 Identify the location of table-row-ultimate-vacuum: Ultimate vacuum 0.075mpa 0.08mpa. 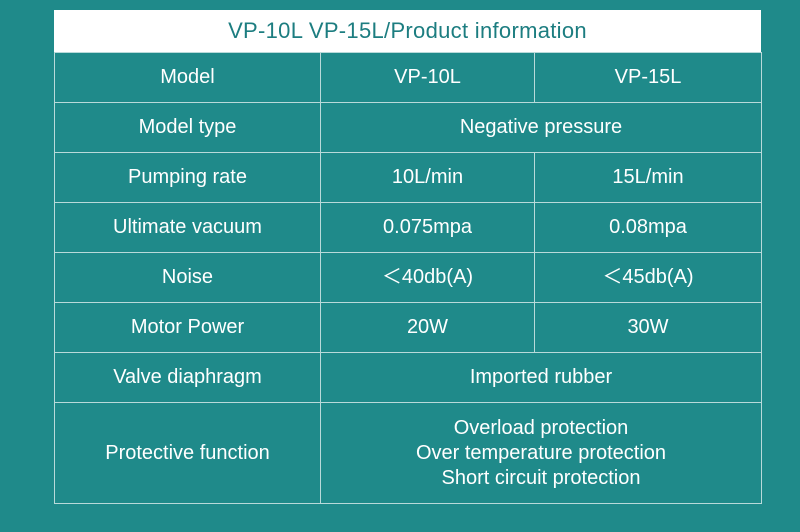
(408, 227).